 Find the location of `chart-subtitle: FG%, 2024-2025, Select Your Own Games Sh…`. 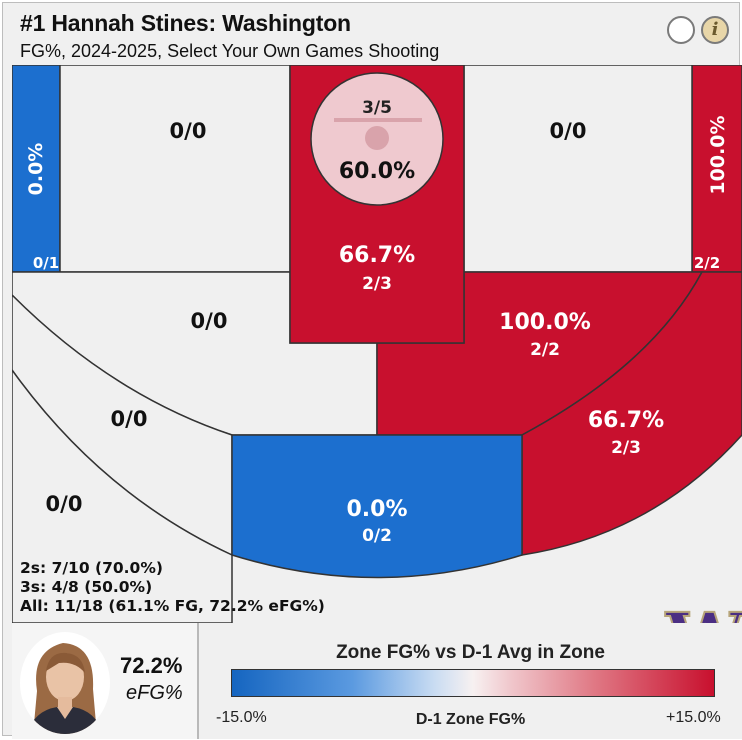

chart-subtitle: FG%, 2024-2025, Select Your Own Games Sh… is located at coordinates (230, 51).